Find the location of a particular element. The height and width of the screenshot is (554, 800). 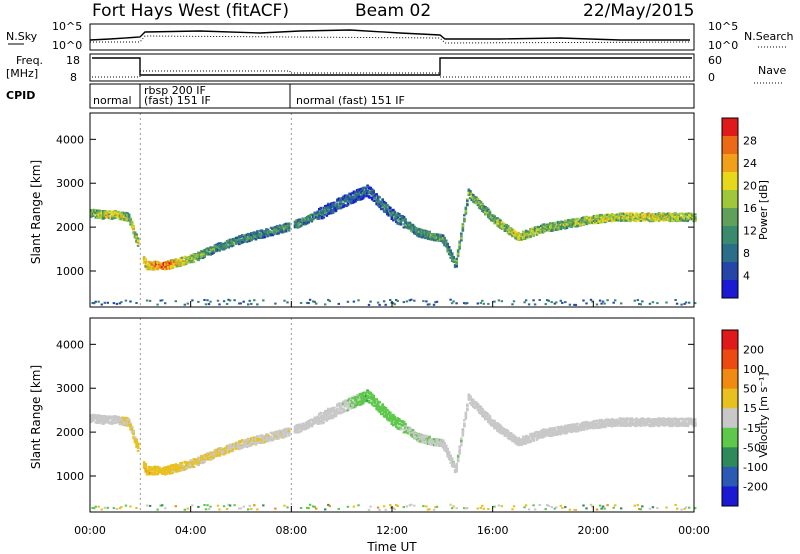

nave-trace is located at coordinates (392, 74).